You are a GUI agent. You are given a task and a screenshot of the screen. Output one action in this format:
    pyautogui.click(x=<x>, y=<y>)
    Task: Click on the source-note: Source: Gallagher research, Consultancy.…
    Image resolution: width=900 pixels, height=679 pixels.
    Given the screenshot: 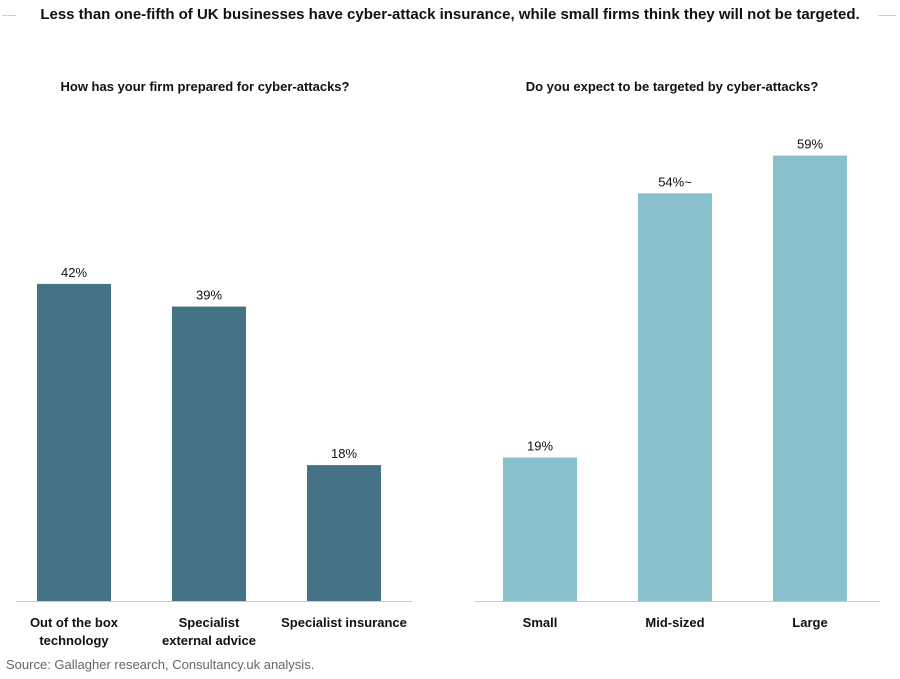 What is the action you would take?
    pyautogui.click(x=160, y=664)
    